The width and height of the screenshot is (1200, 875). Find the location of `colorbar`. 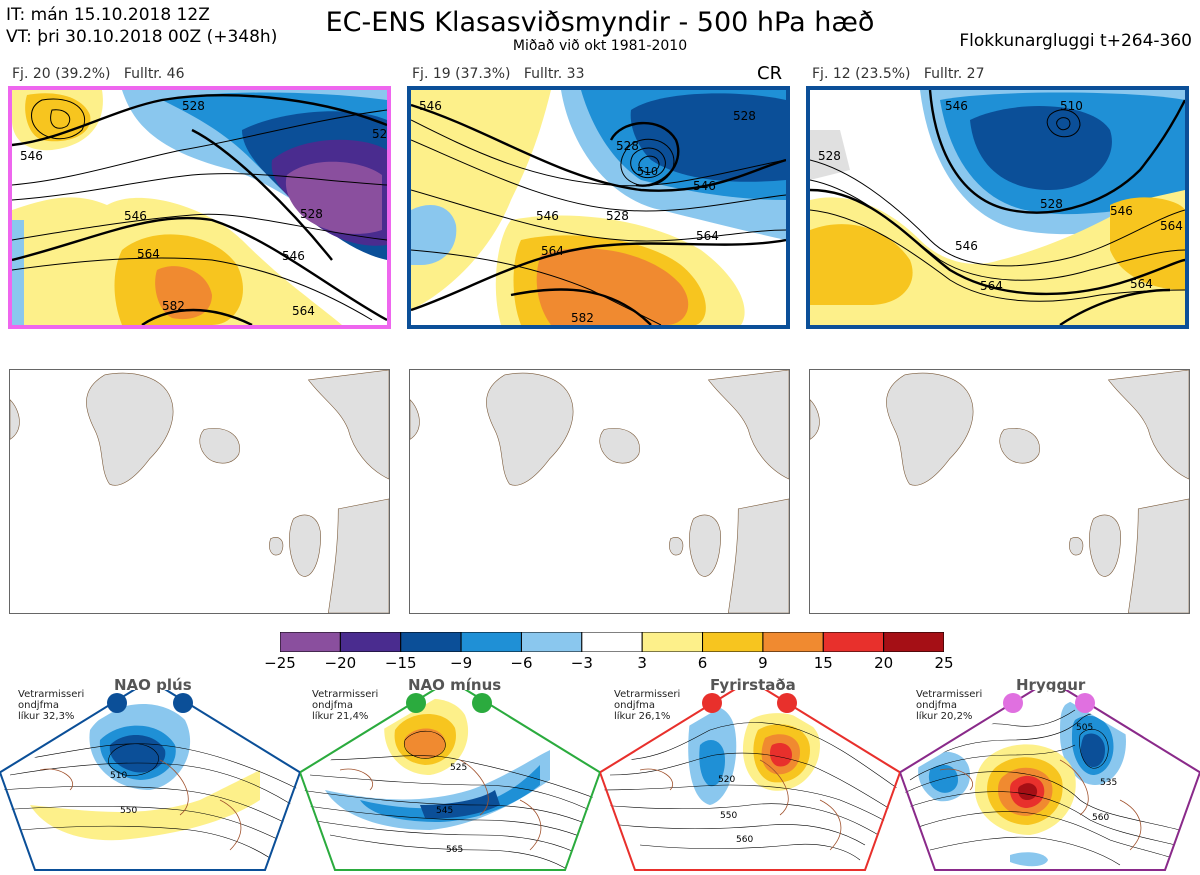

colorbar is located at coordinates (612, 643).